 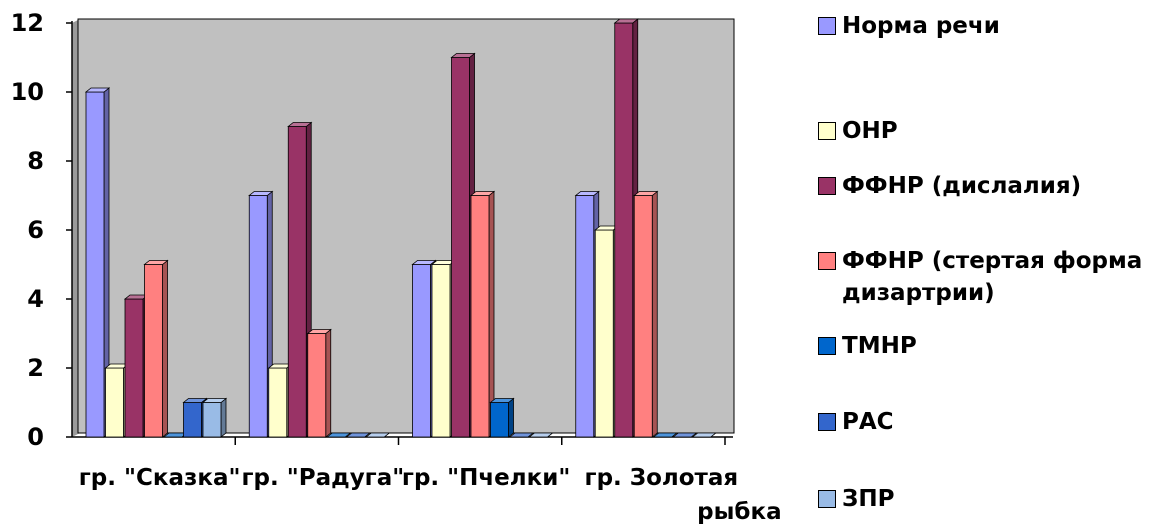 I want to click on legend-label: РАС, so click(x=868, y=422).